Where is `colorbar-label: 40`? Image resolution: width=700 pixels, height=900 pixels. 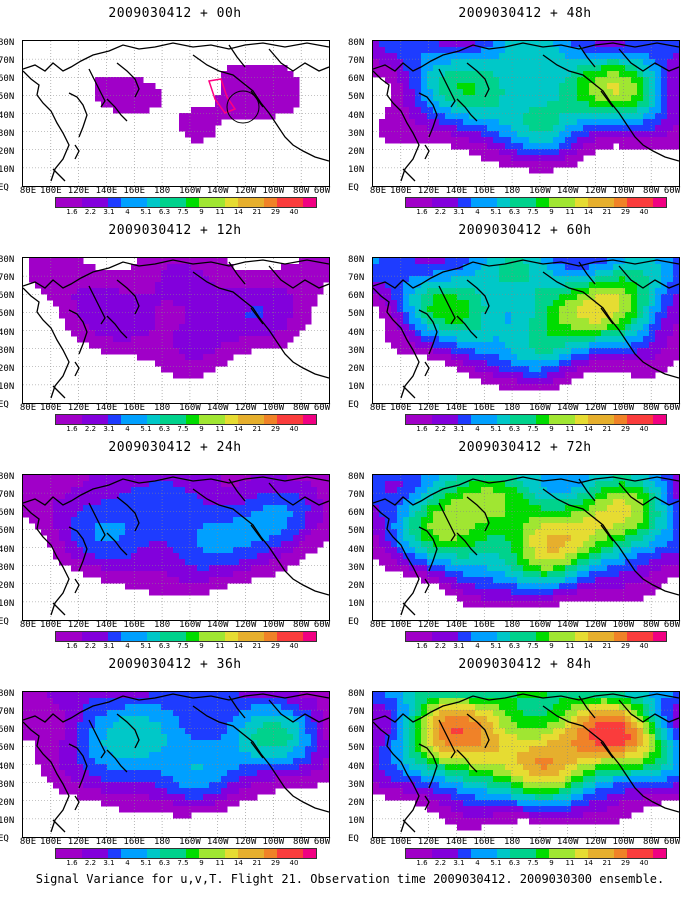
colorbar-label: 40 is located at coordinates (644, 212).